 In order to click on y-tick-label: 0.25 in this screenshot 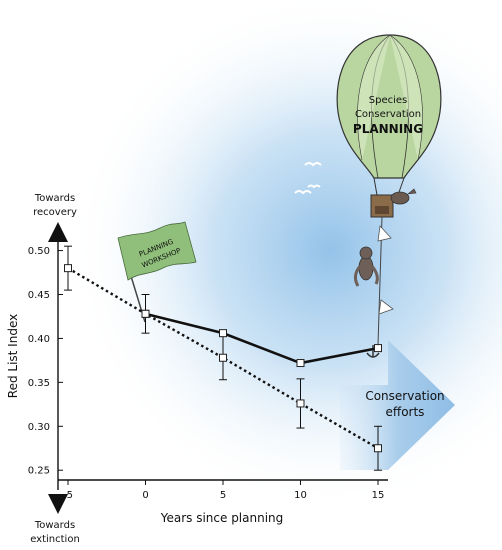, I will do `click(39, 471)`.